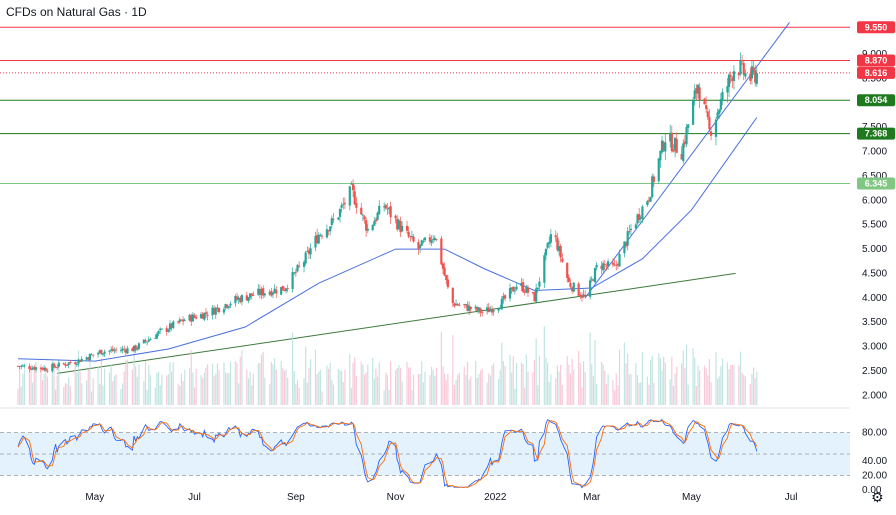 The width and height of the screenshot is (896, 515). What do you see at coordinates (874, 322) in the screenshot?
I see `y-tick-label: 3.500` at bounding box center [874, 322].